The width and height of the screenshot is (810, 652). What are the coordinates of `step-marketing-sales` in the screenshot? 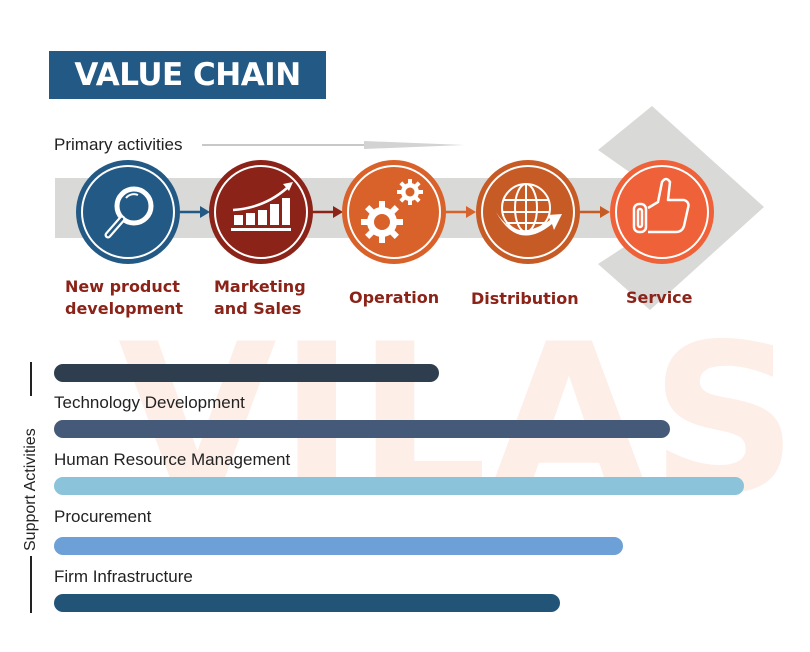 It's located at (261, 212).